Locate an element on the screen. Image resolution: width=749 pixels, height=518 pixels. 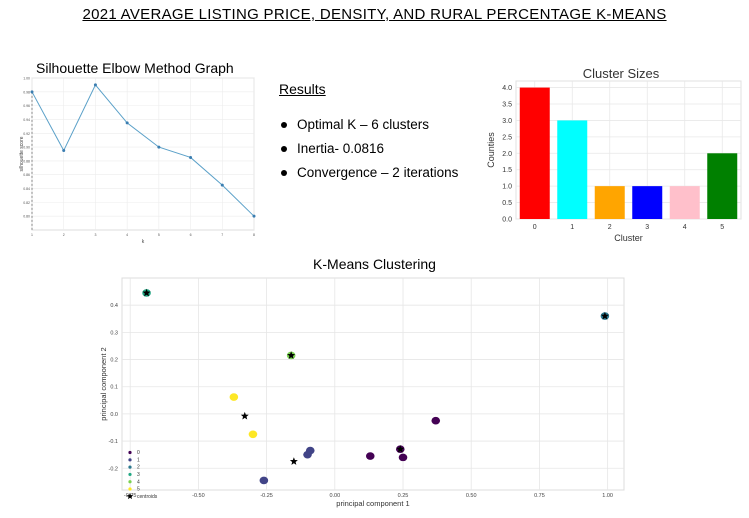
scatter-x-tick: 0.75 is located at coordinates (539, 496).